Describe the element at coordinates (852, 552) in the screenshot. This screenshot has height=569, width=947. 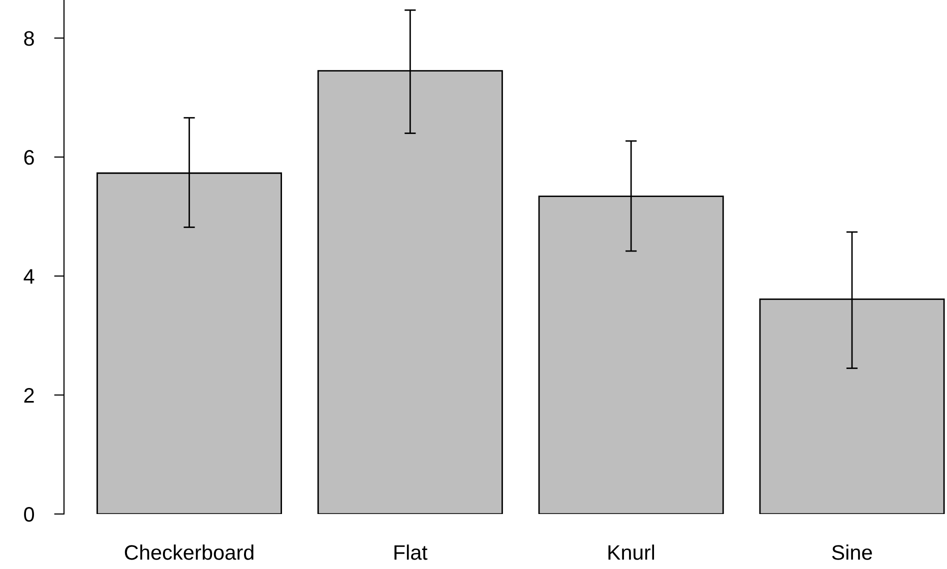
I see `x-tick-label: Sine` at that location.